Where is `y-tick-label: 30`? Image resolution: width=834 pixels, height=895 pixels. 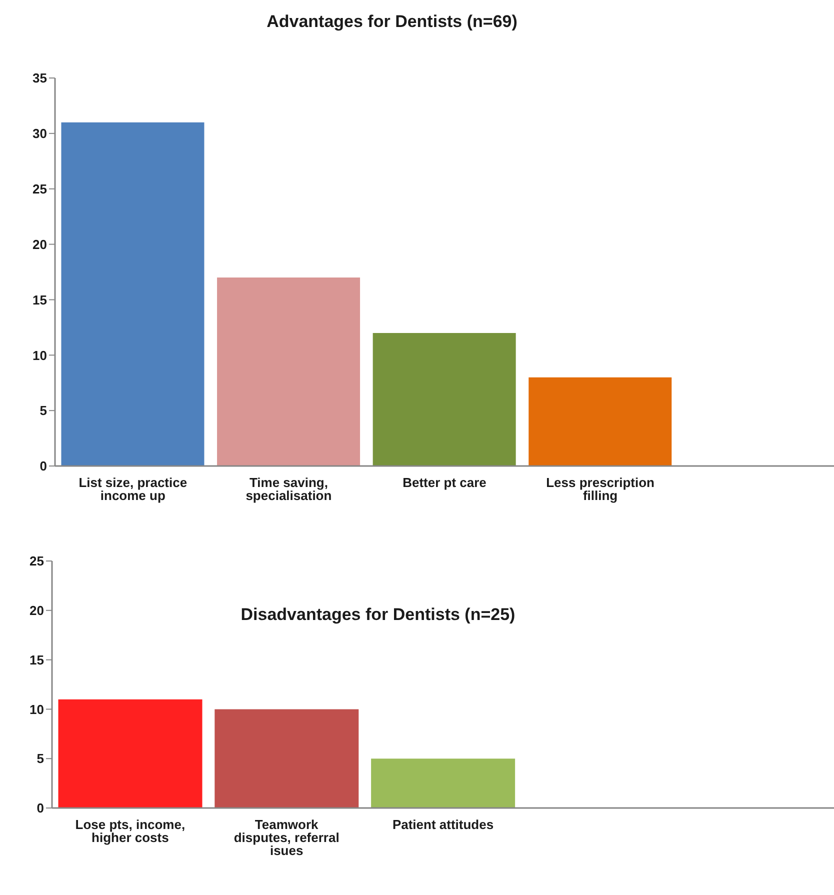 y-tick-label: 30 is located at coordinates (39, 134).